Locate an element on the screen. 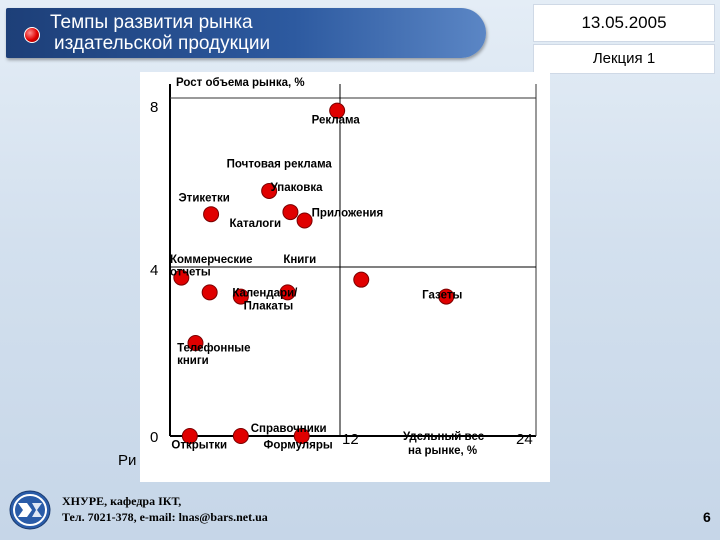  point-label: Плакаты is located at coordinates (269, 306).